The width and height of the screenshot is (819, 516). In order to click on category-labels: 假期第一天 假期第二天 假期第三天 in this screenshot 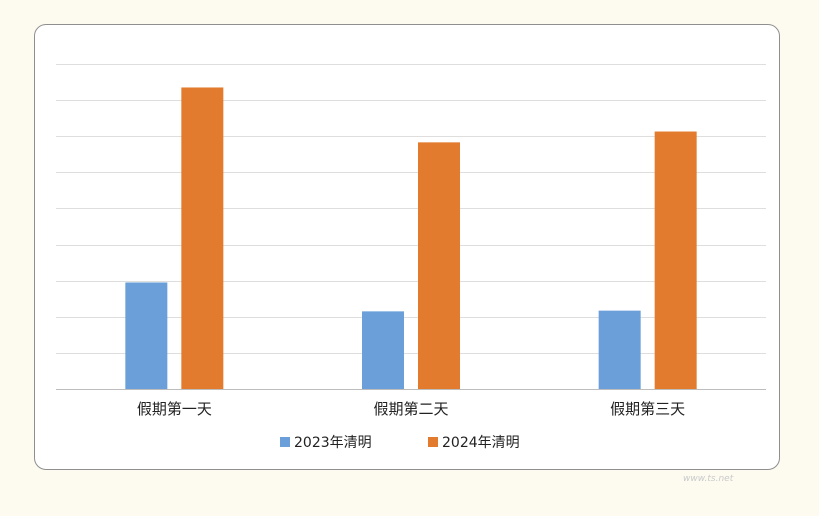, I will do `click(411, 409)`.